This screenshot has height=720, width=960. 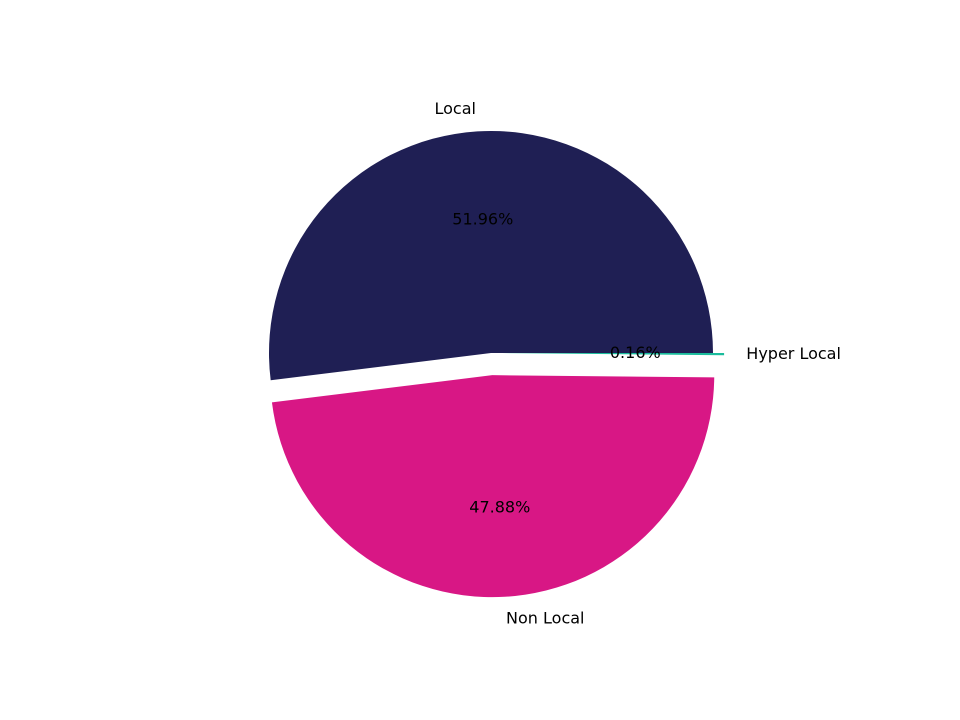 I want to click on slice-label: Hyper Local, so click(x=793, y=353).